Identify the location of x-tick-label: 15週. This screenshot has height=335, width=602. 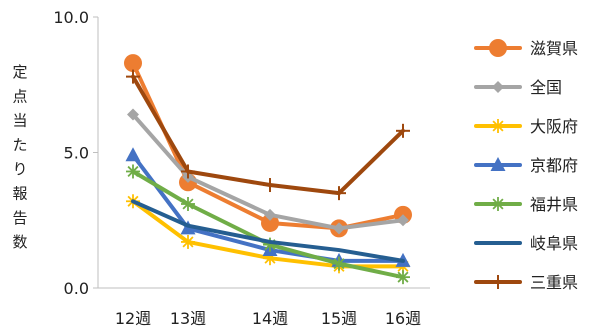
(339, 318).